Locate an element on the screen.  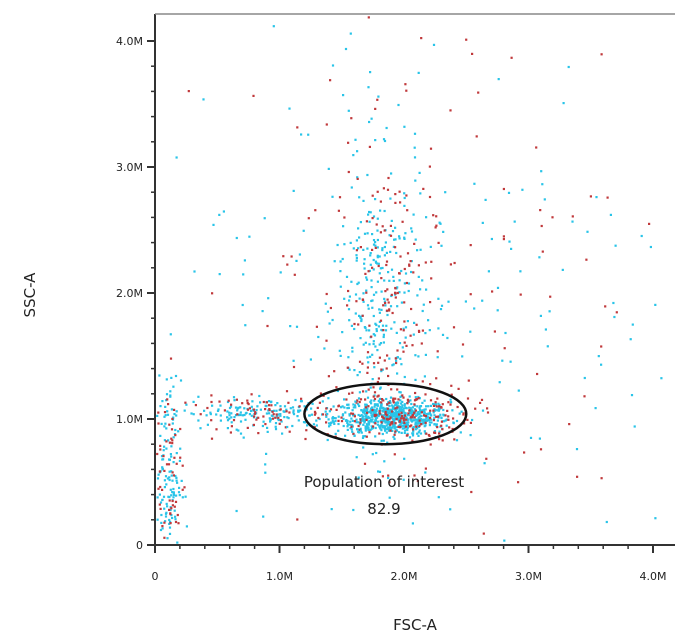
gate-ellipse is located at coordinates (385, 414).